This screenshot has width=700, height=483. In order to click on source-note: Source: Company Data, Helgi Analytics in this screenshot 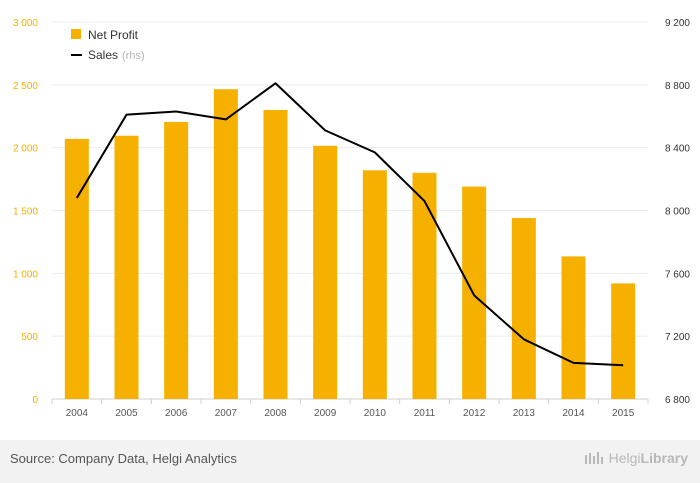, I will do `click(123, 458)`.